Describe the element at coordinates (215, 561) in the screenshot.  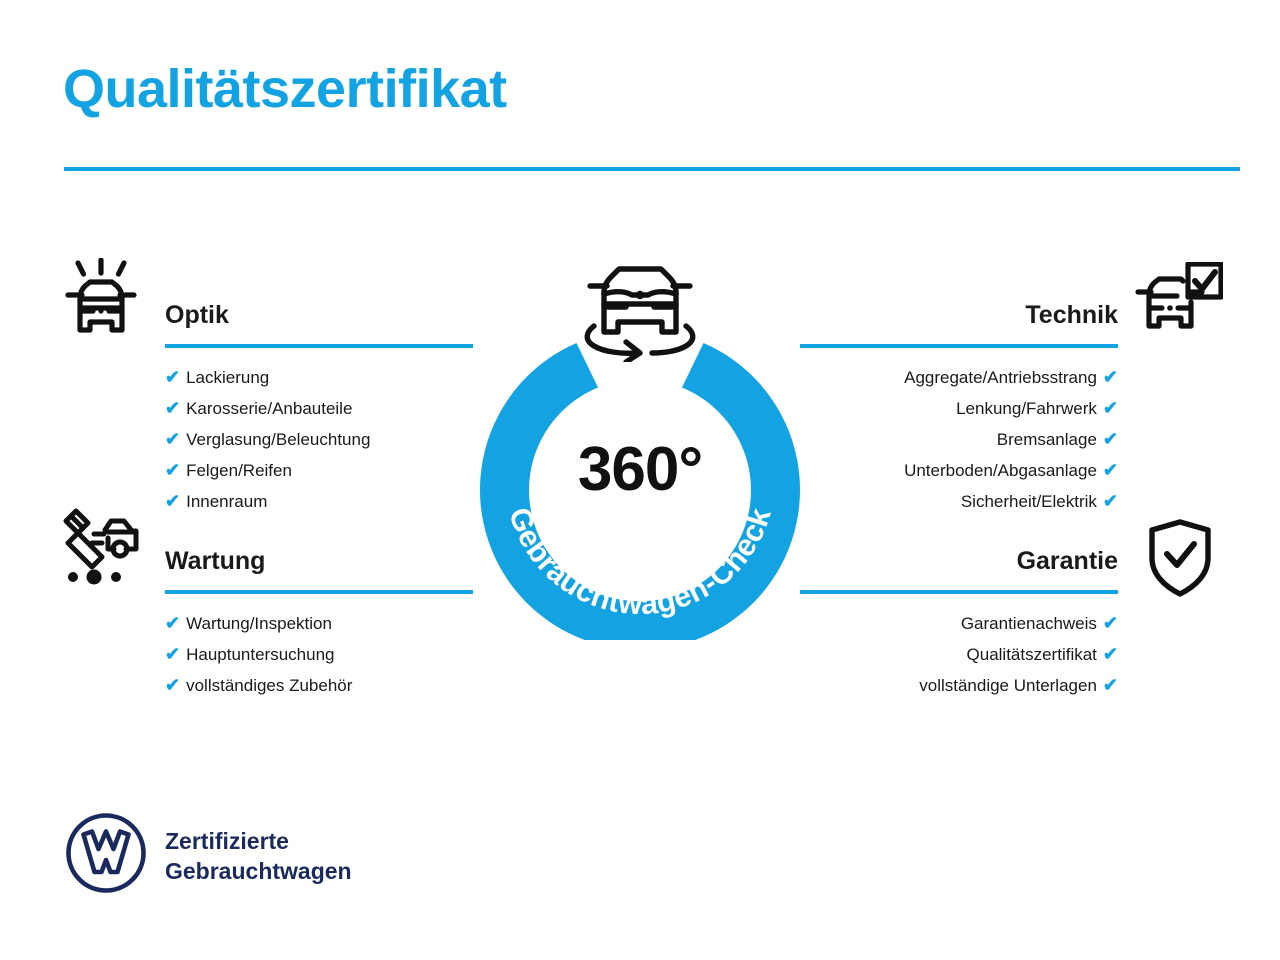
I see `section-wartung-title: Wartung` at that location.